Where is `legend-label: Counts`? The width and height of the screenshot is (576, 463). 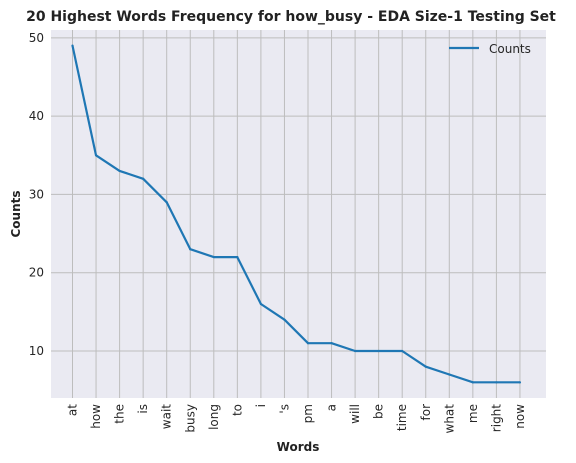
legend-label: Counts is located at coordinates (510, 49).